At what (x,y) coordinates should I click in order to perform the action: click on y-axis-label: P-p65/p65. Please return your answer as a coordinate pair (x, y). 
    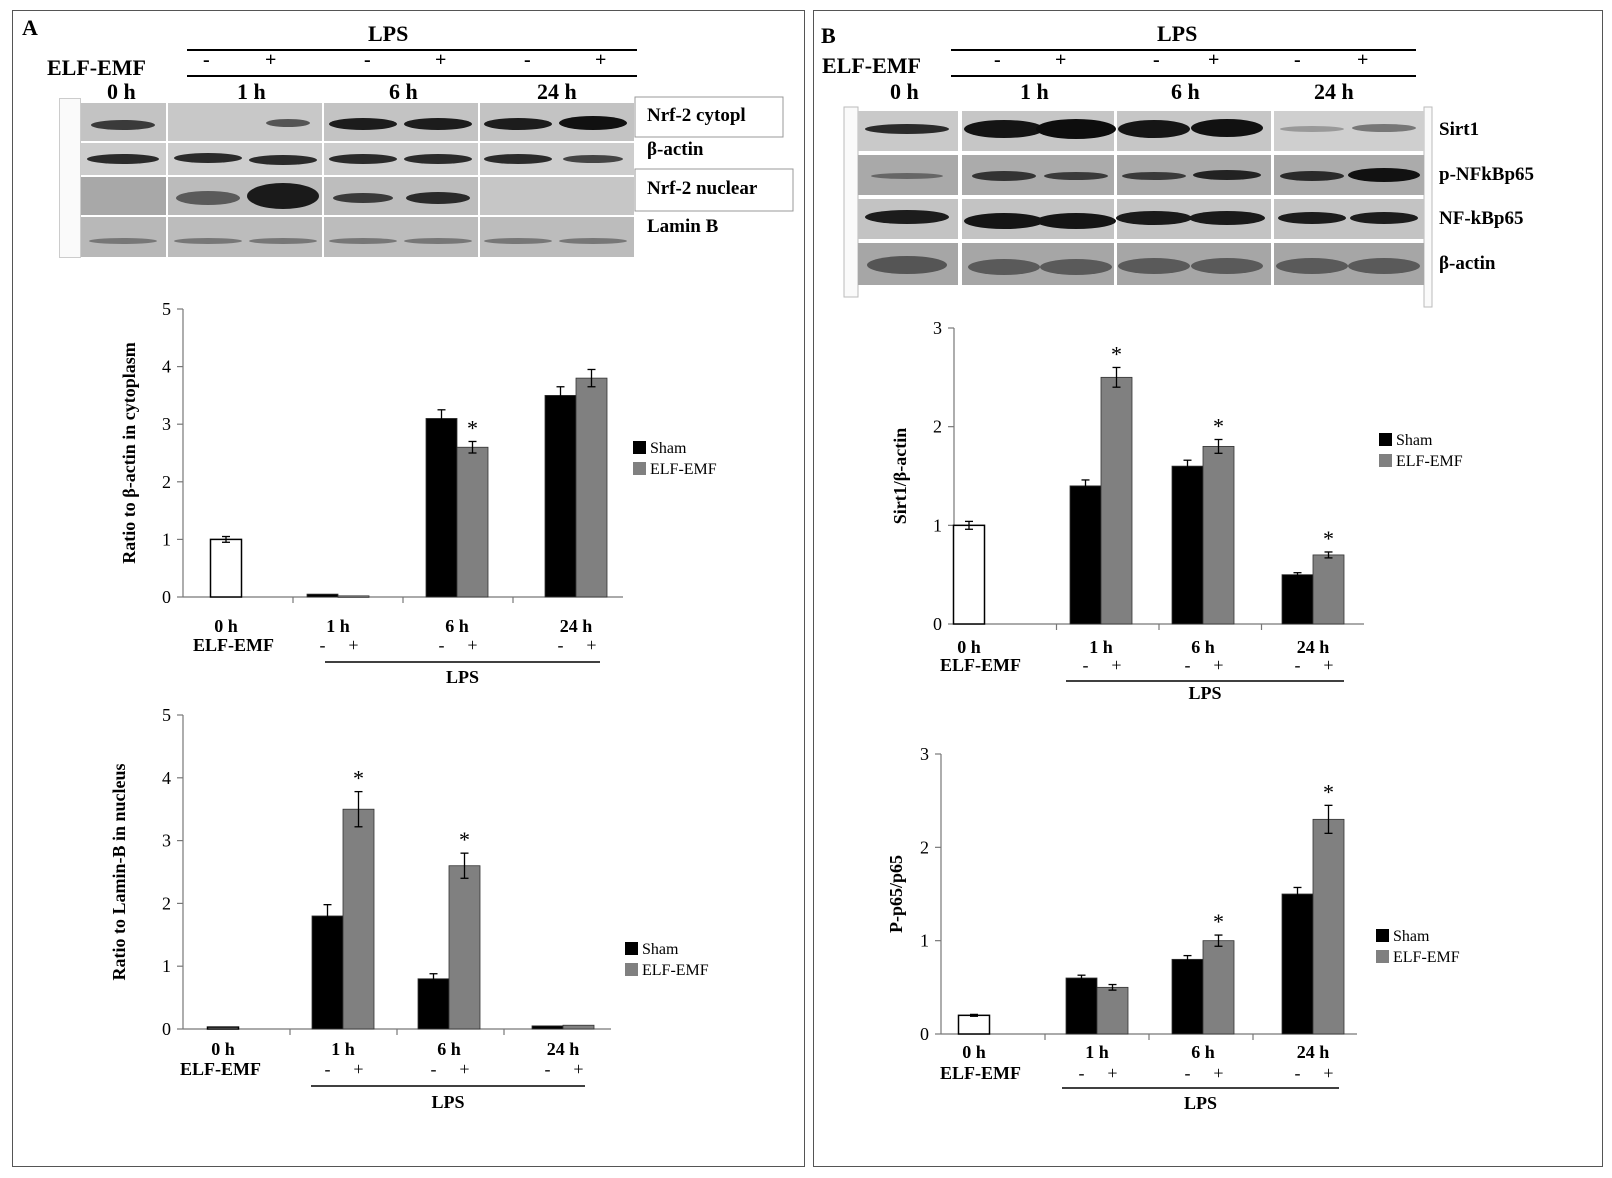
    Looking at the image, I should click on (896, 894).